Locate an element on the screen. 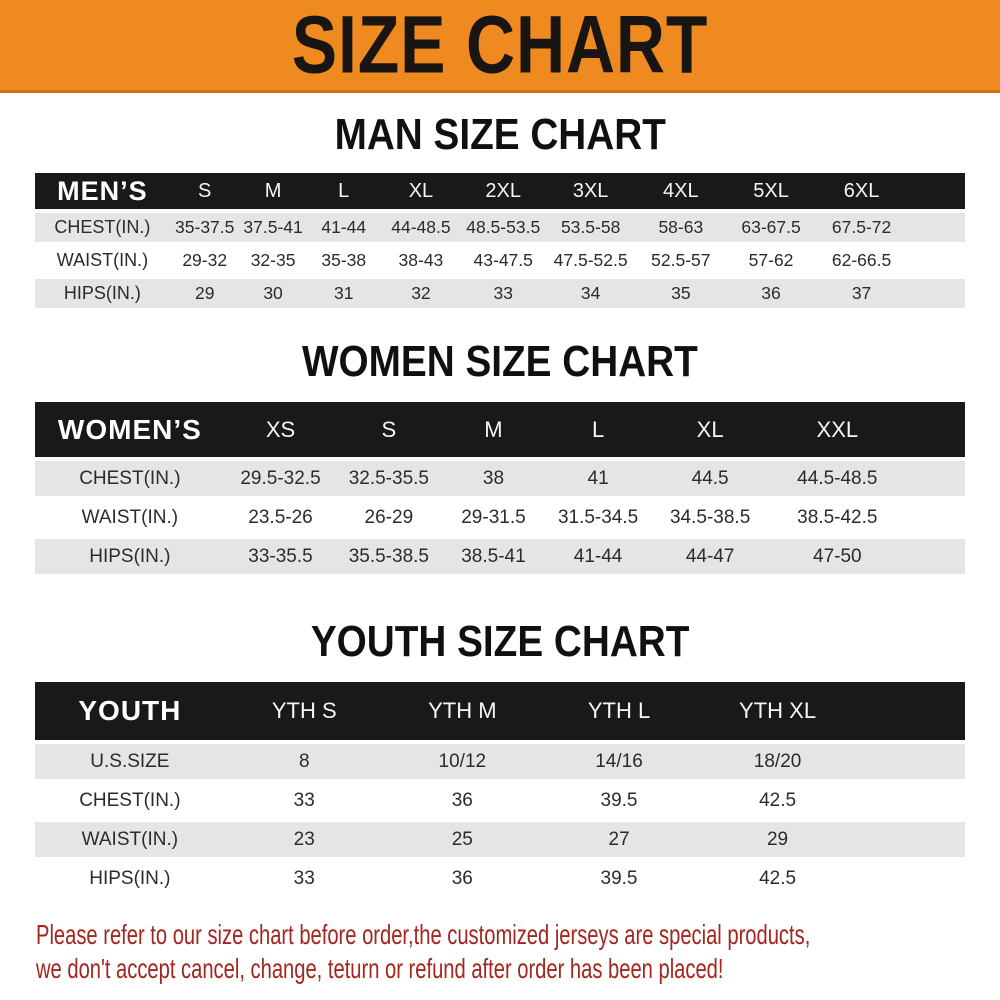 This screenshot has width=1000, height=1000. cell-value: 52.5-57 is located at coordinates (681, 260).